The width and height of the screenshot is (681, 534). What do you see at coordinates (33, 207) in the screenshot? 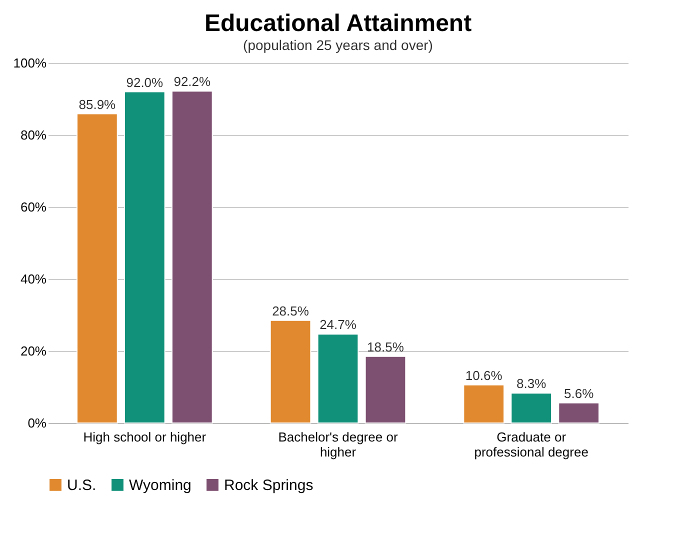
I see `y-tick-label: 60%` at bounding box center [33, 207].